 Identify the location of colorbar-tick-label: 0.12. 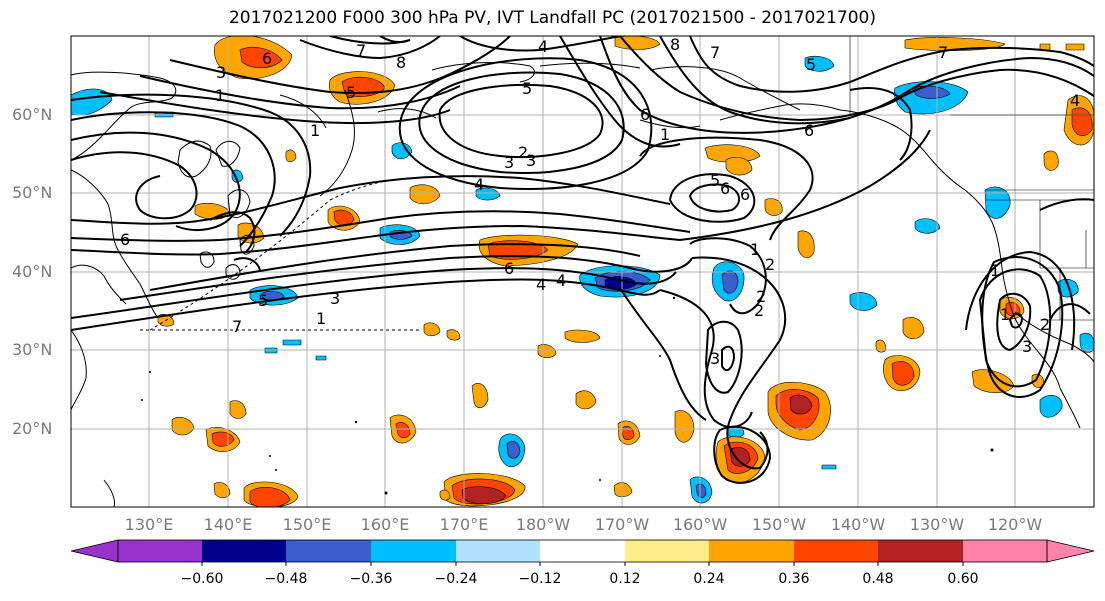
(625, 579).